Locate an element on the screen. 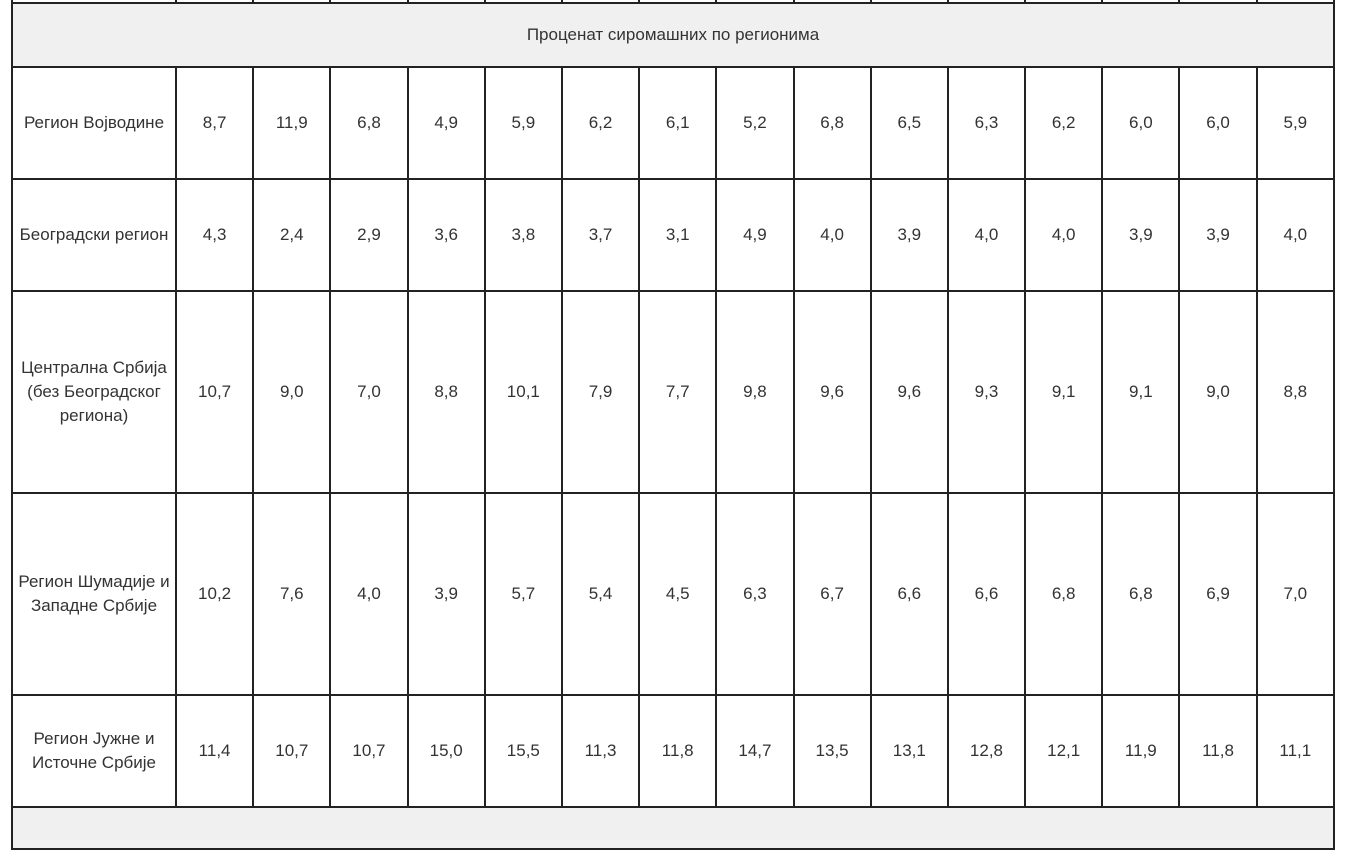 Image resolution: width=1350 pixels, height=850 pixels. section-title: Проценат сиромашних по регионима is located at coordinates (673, 35).